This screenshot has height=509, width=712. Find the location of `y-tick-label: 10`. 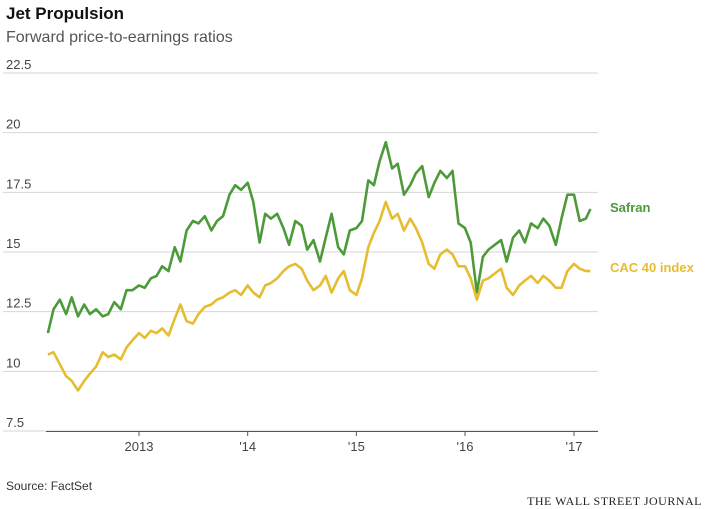

y-tick-label: 10 is located at coordinates (13, 362).